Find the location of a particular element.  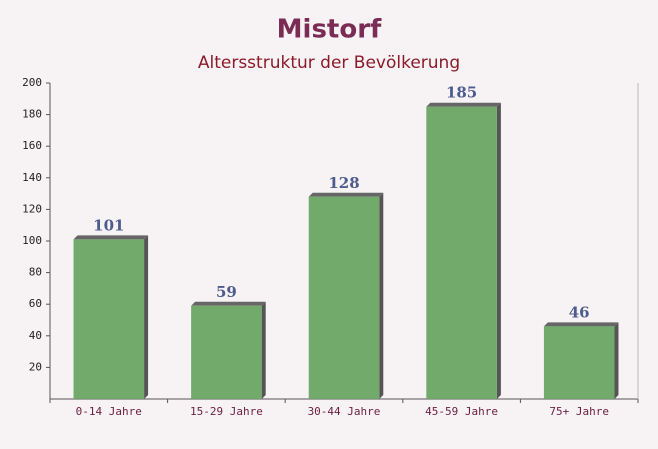

data-label: 185 is located at coordinates (461, 93).